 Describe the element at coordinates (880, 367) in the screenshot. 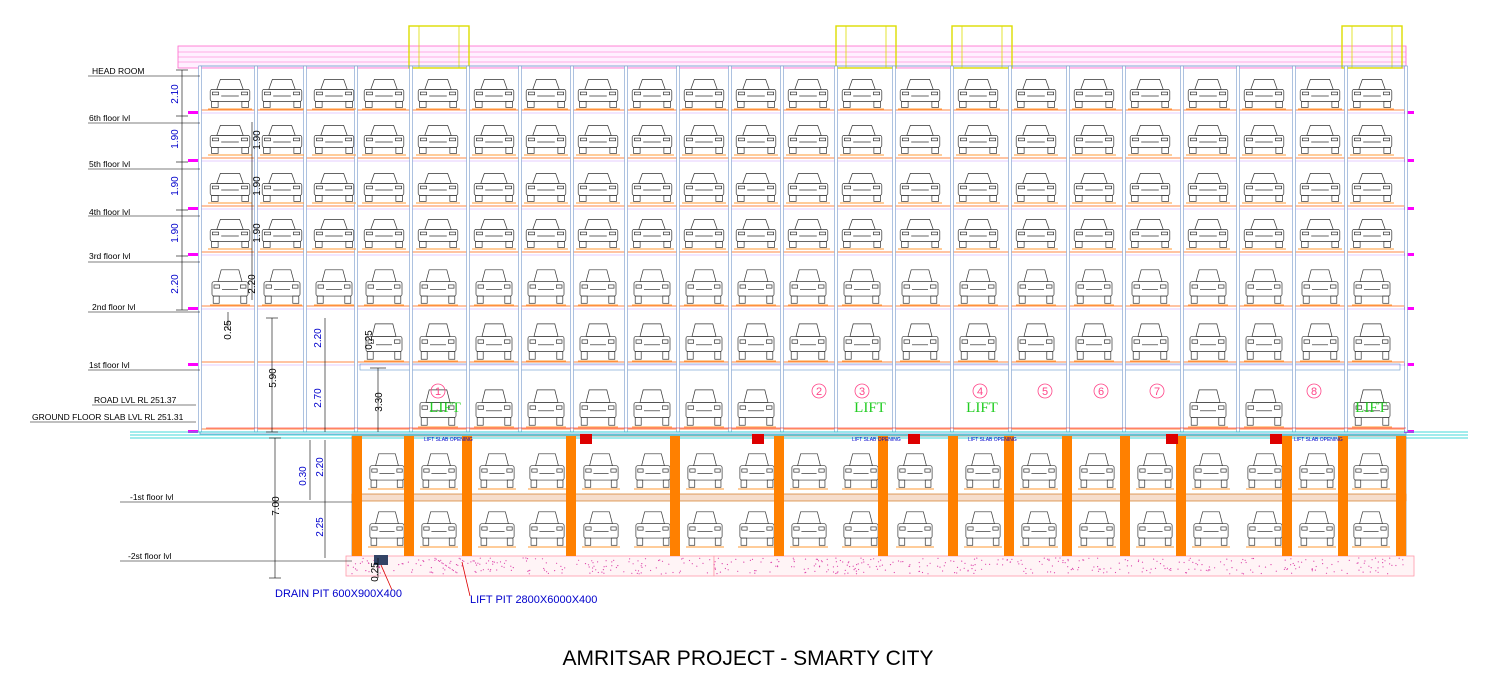

I see `first-floor-beam` at that location.